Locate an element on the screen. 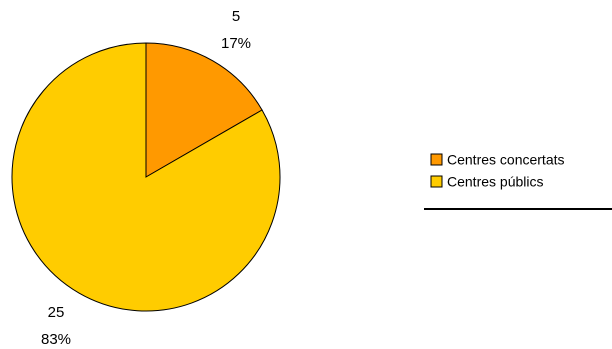  legend-label-centres-concertats: Centres concertats is located at coordinates (506, 160).